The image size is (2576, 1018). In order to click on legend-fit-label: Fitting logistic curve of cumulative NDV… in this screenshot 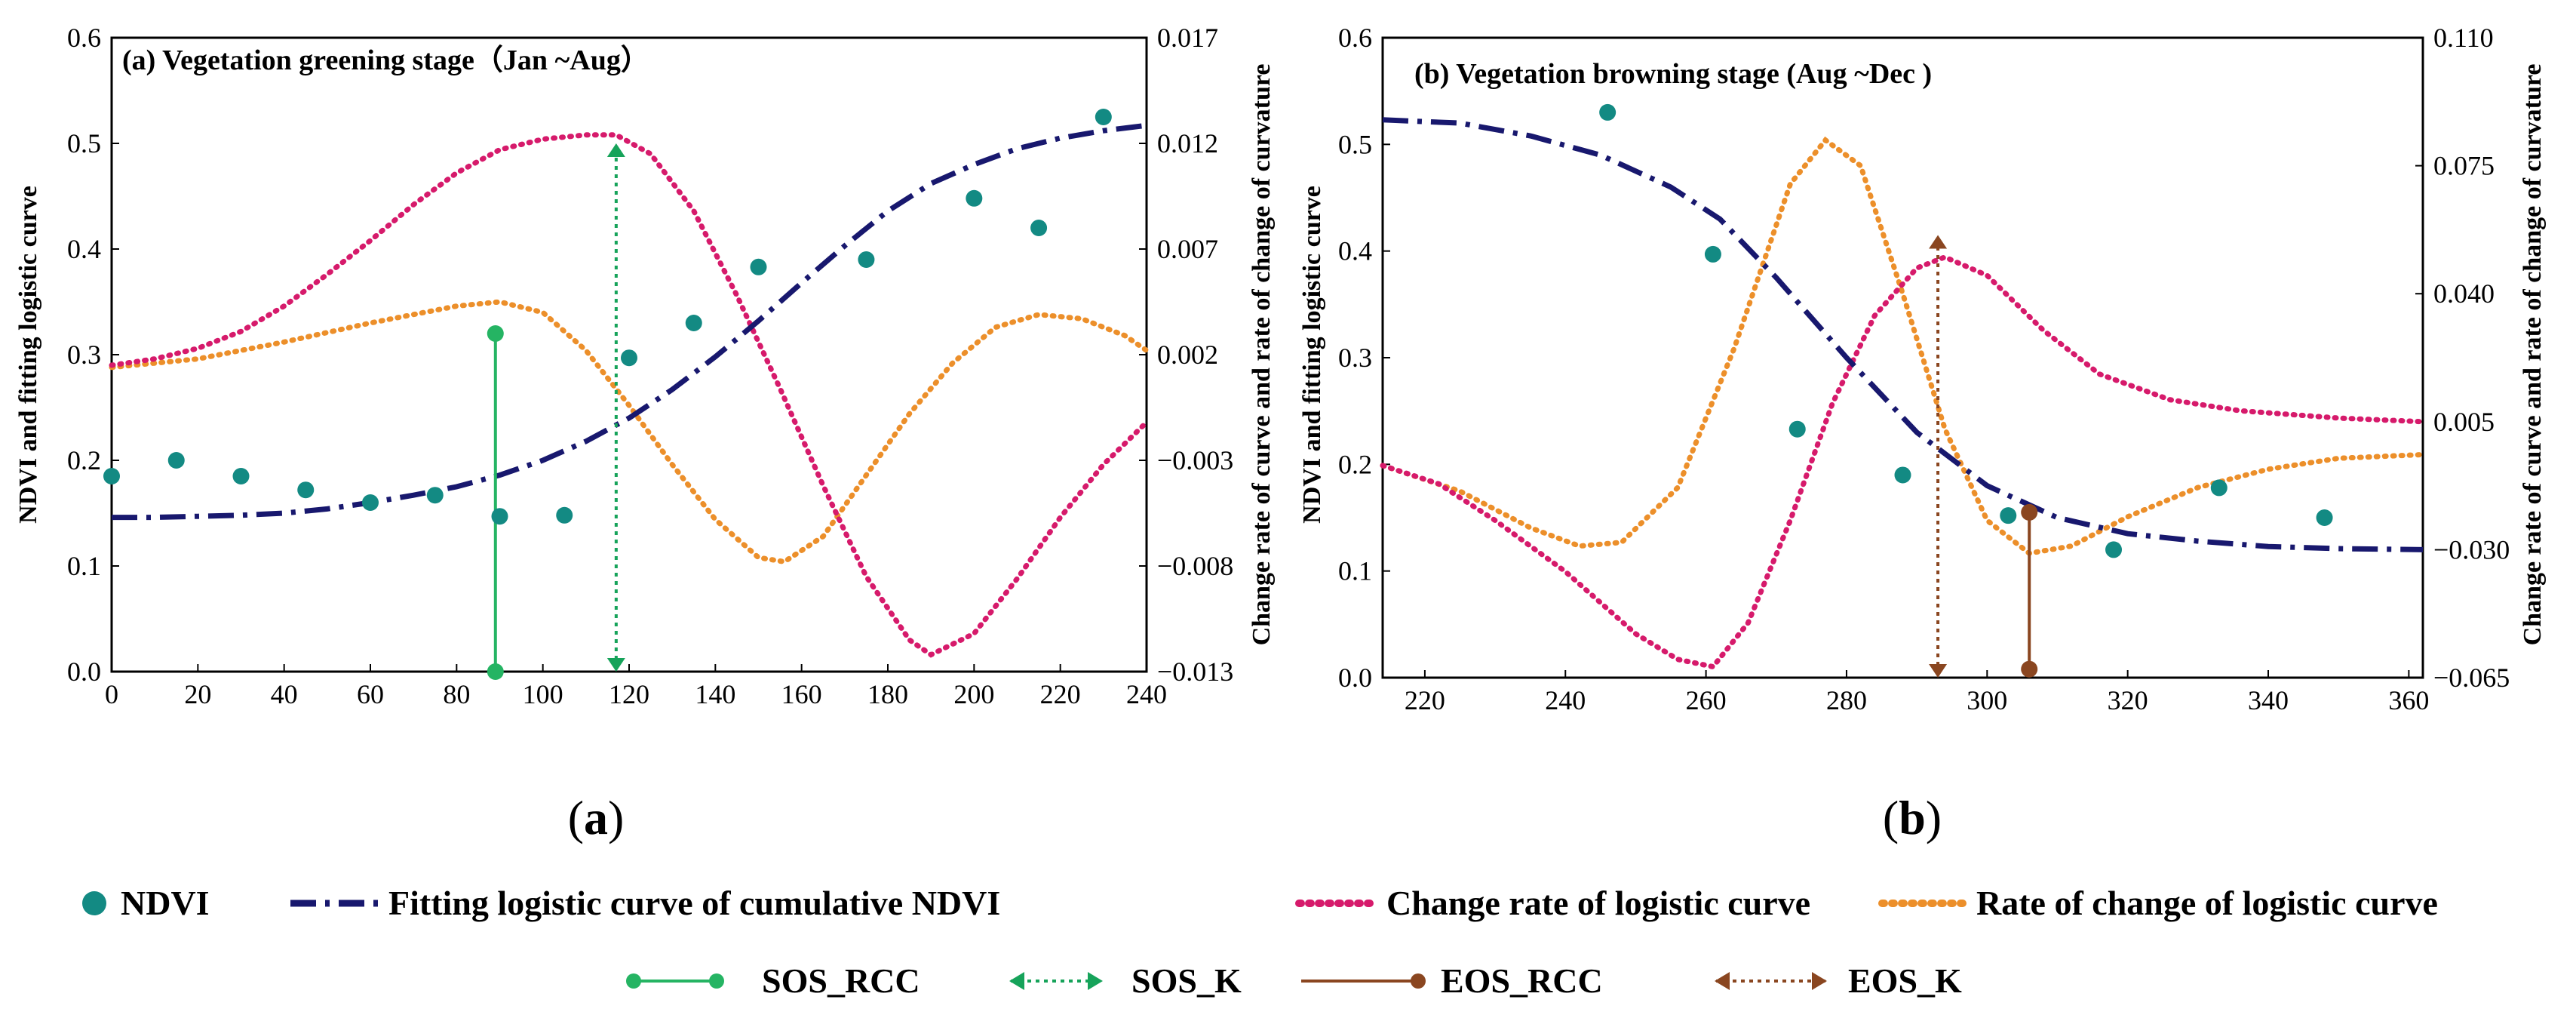, I will do `click(694, 903)`.